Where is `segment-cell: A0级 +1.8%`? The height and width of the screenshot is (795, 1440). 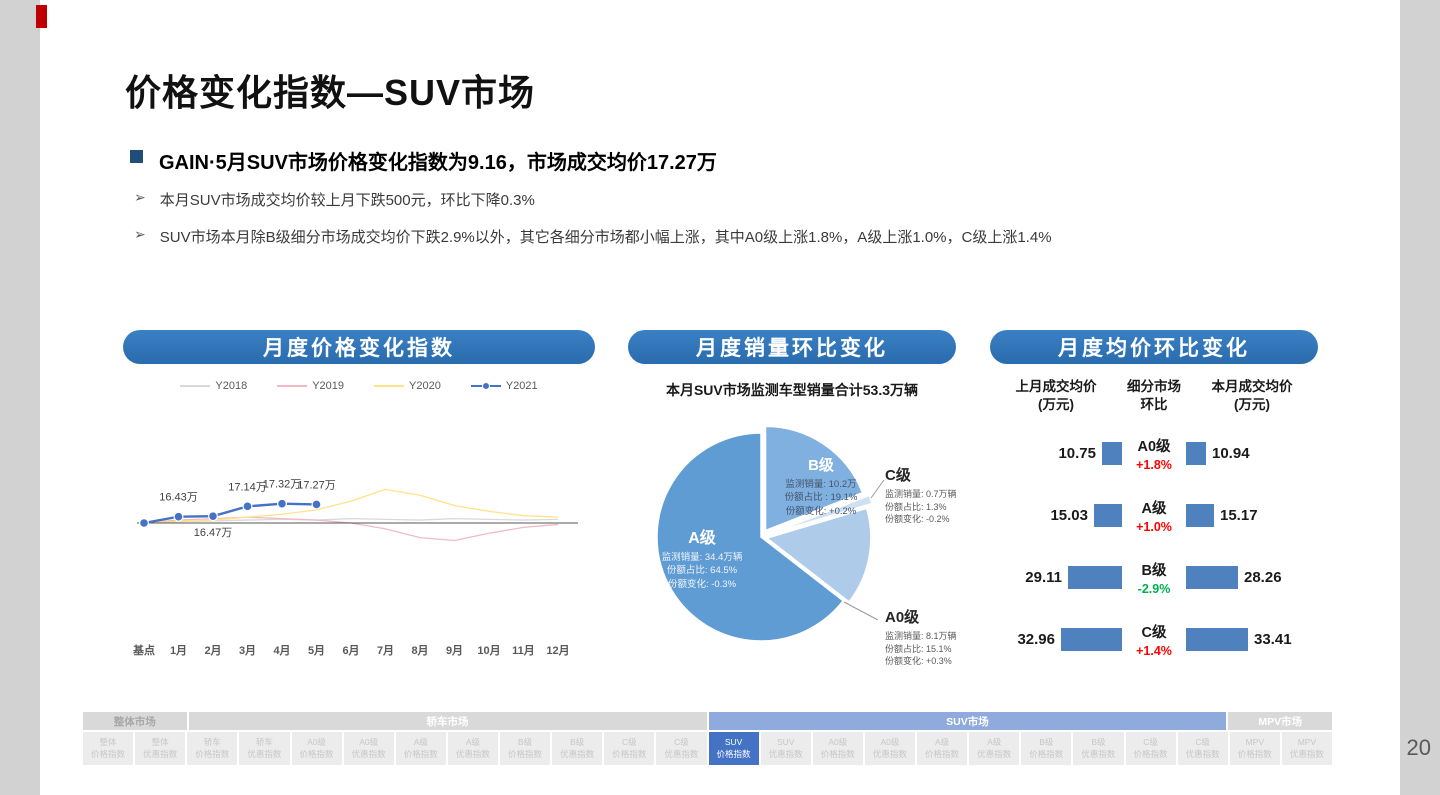 segment-cell: A0级 +1.8% is located at coordinates (1154, 453).